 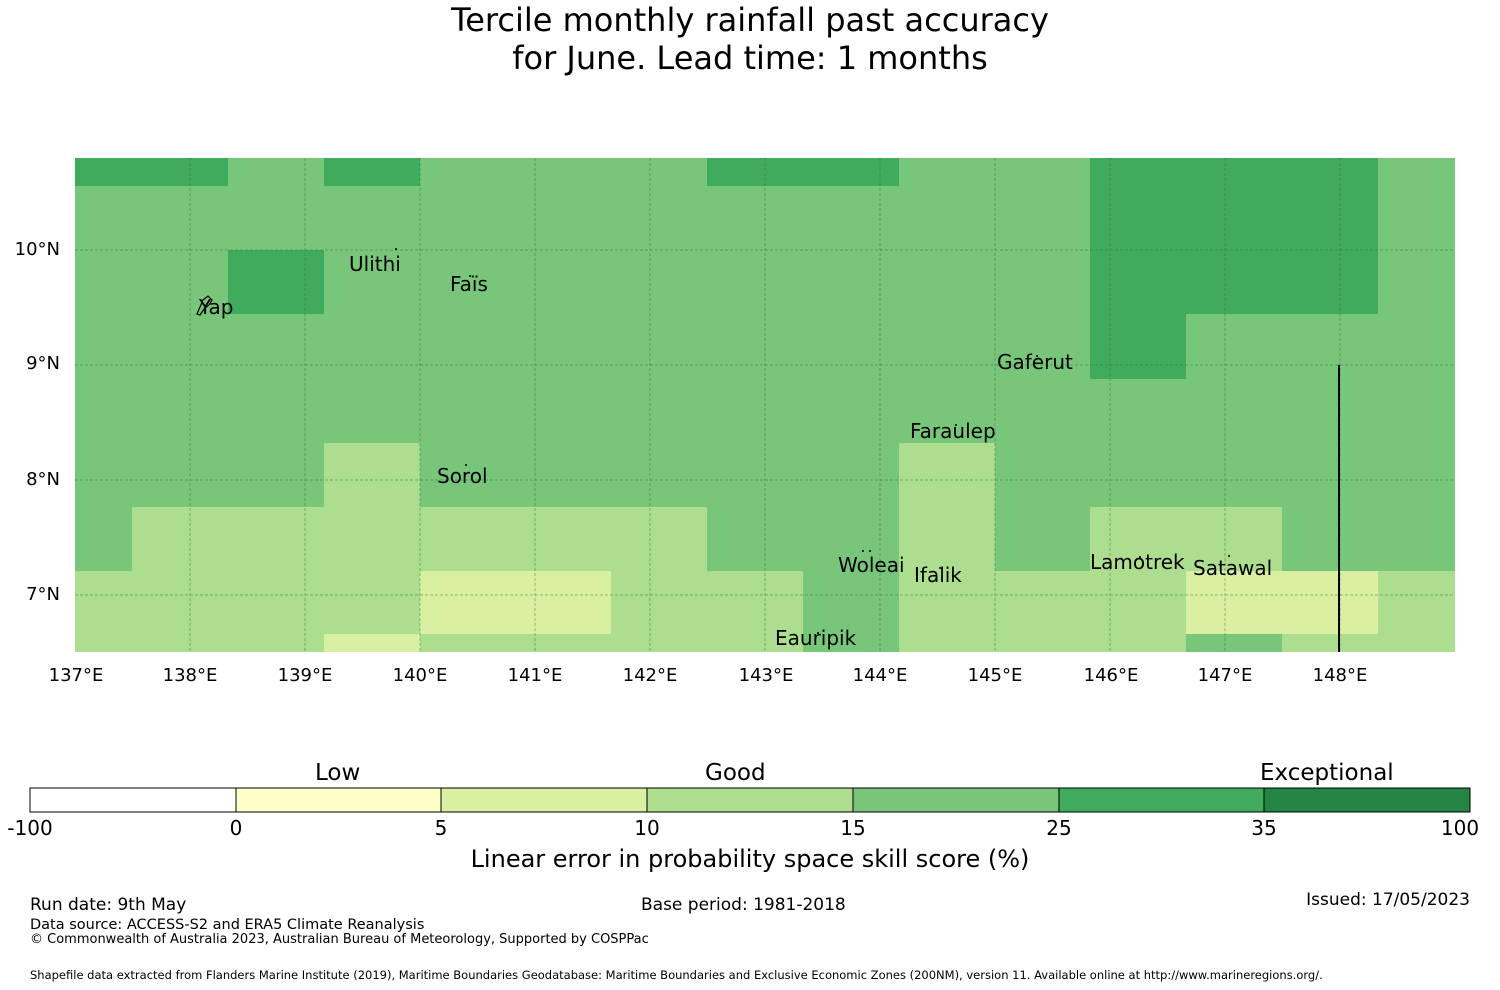 I want to click on colorbar-outline, so click(x=750, y=800).